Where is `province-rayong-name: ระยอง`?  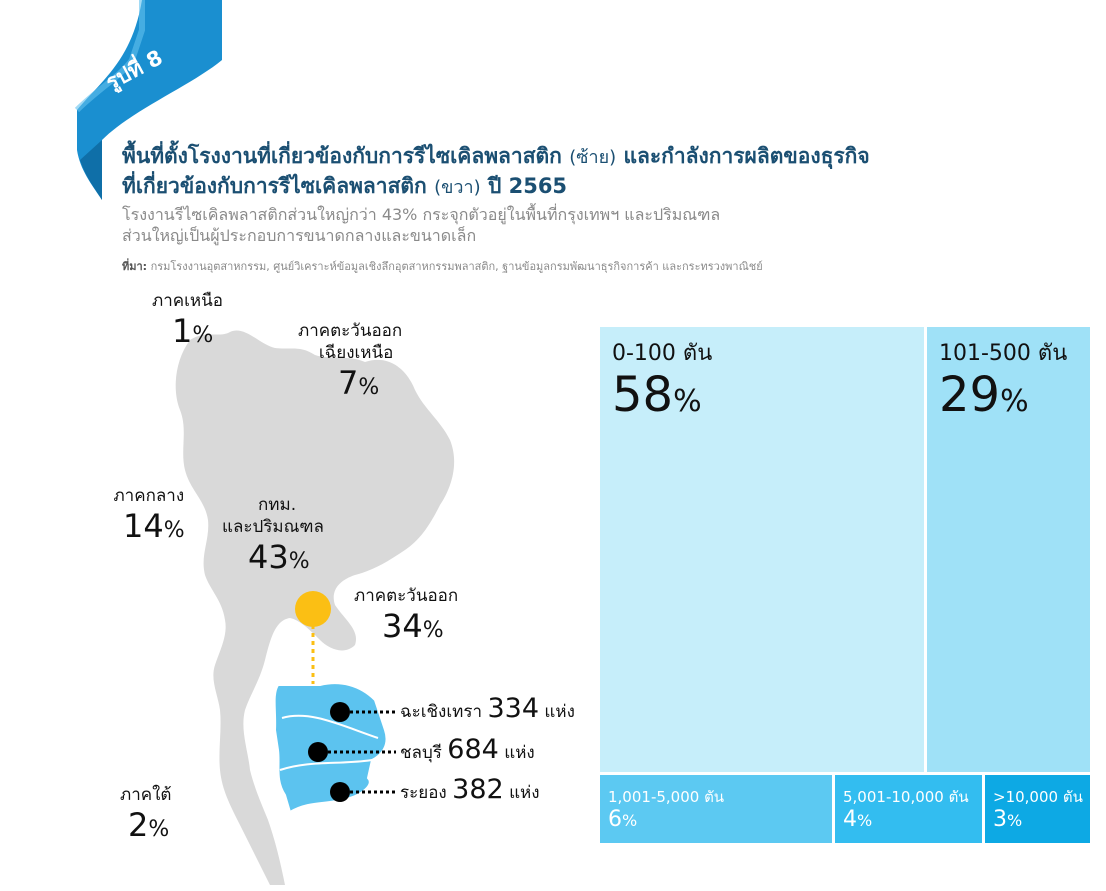 province-rayong-name: ระยอง is located at coordinates (423, 793).